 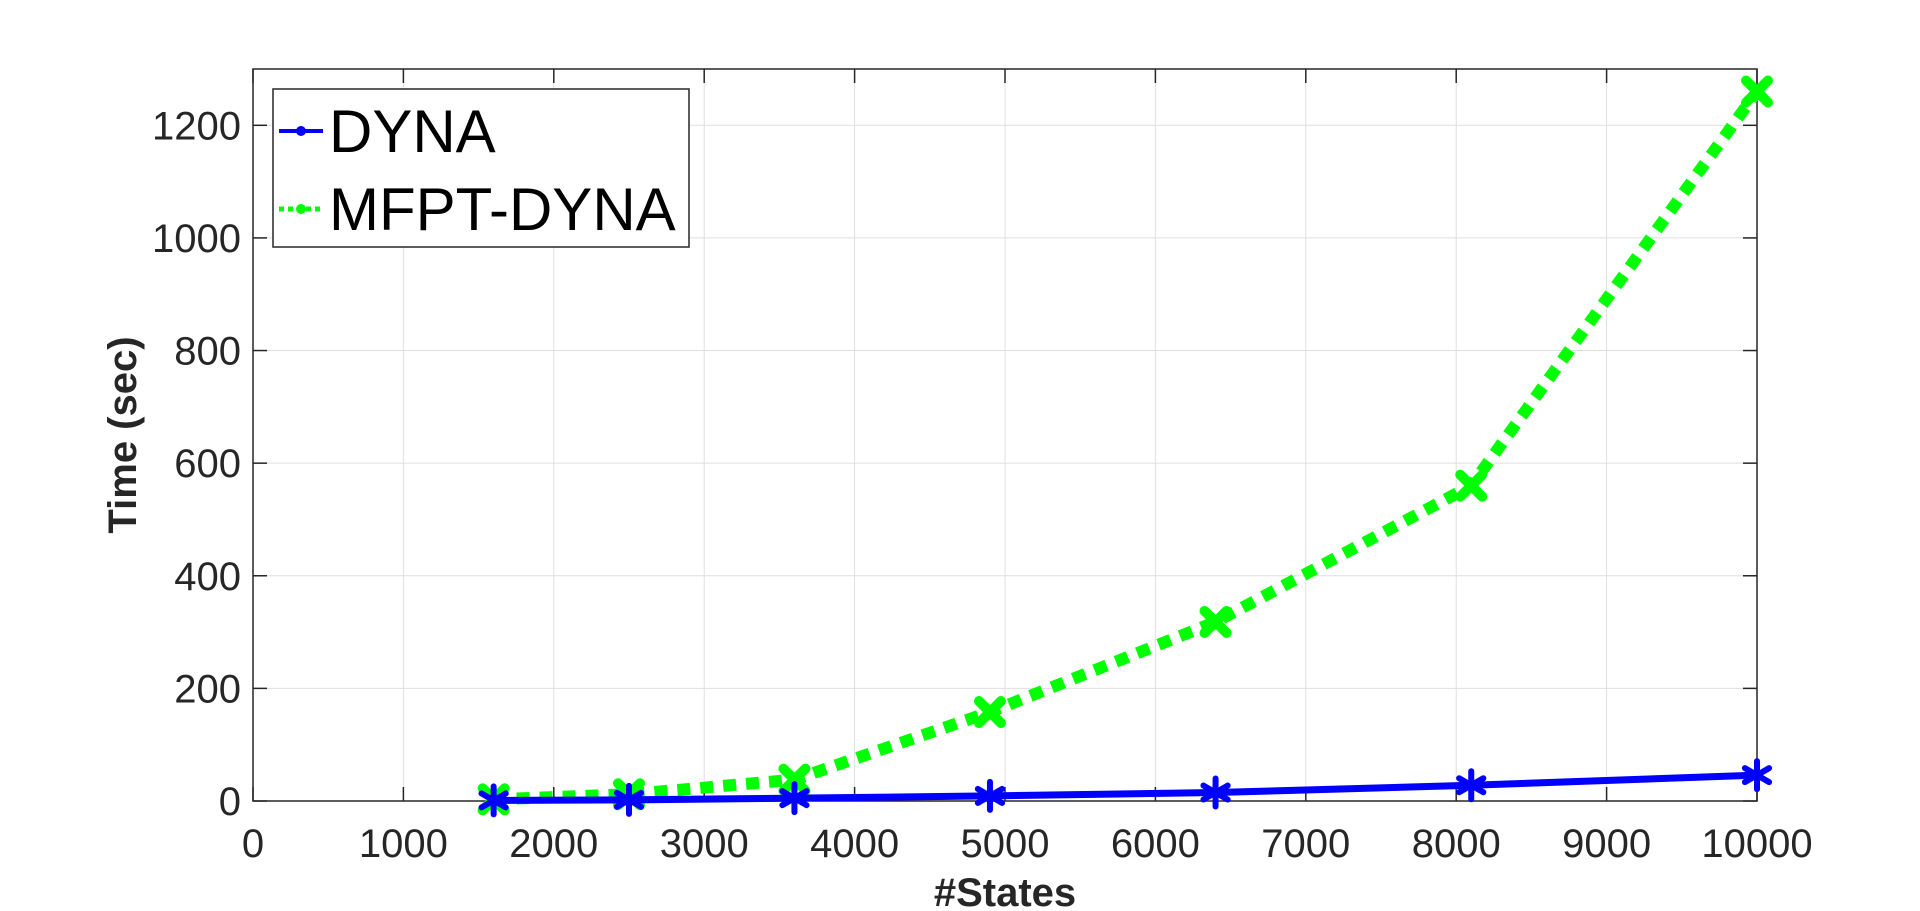 I want to click on series-dyna, so click(x=1125, y=788).